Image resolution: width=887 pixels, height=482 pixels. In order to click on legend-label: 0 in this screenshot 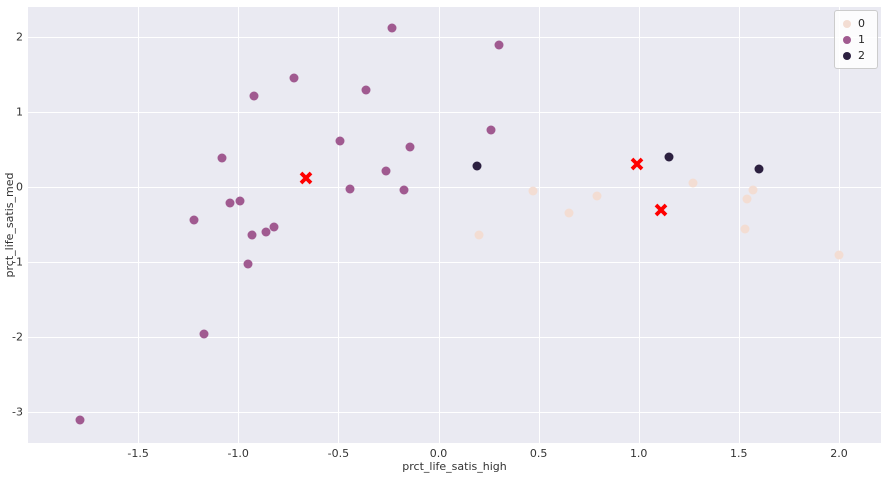, I will do `click(861, 23)`.